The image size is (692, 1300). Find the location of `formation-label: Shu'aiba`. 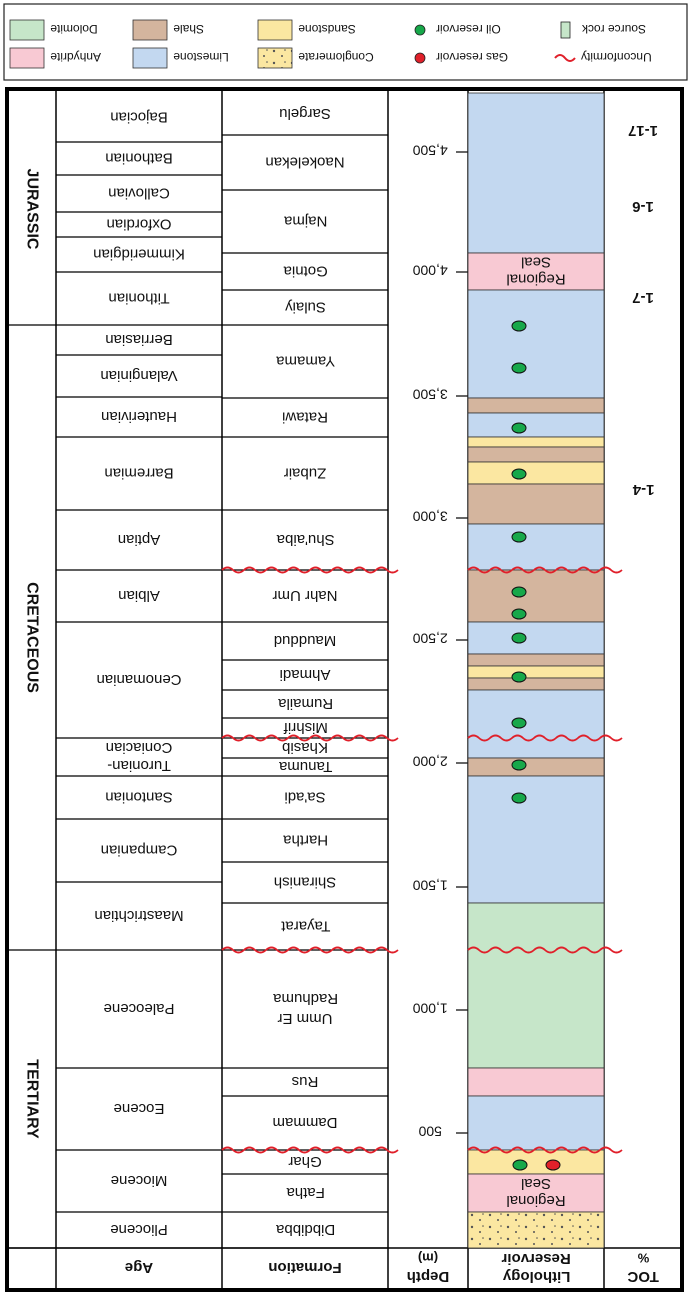

formation-label: Shu'aiba is located at coordinates (305, 539).